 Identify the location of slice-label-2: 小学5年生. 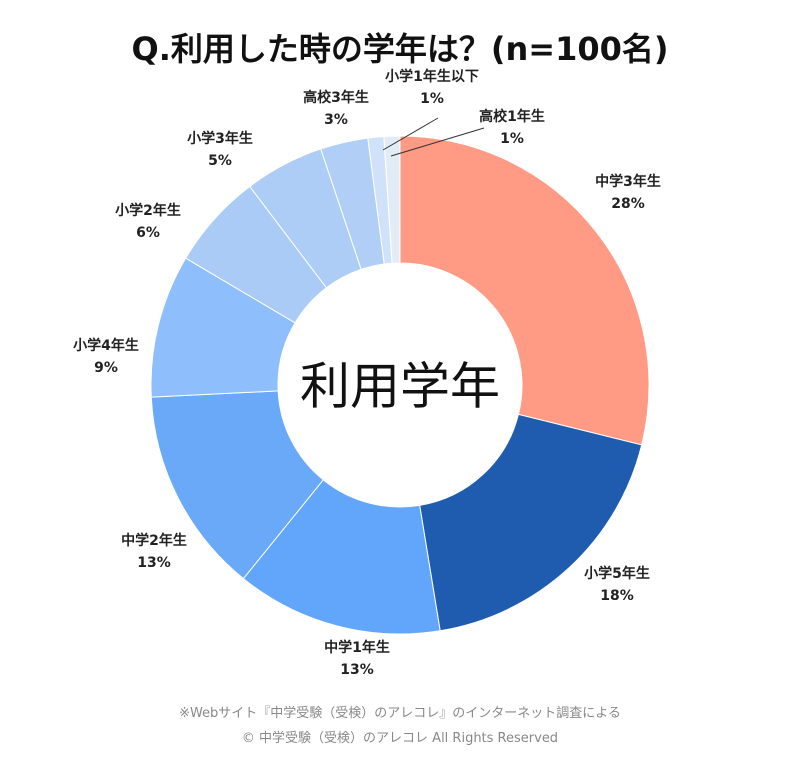
(617, 573).